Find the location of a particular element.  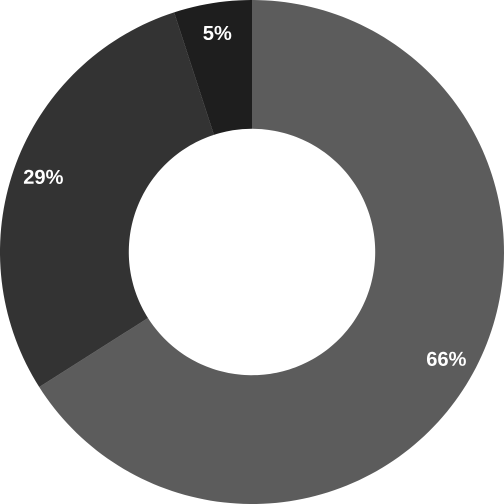

data-label: 5% is located at coordinates (217, 33).